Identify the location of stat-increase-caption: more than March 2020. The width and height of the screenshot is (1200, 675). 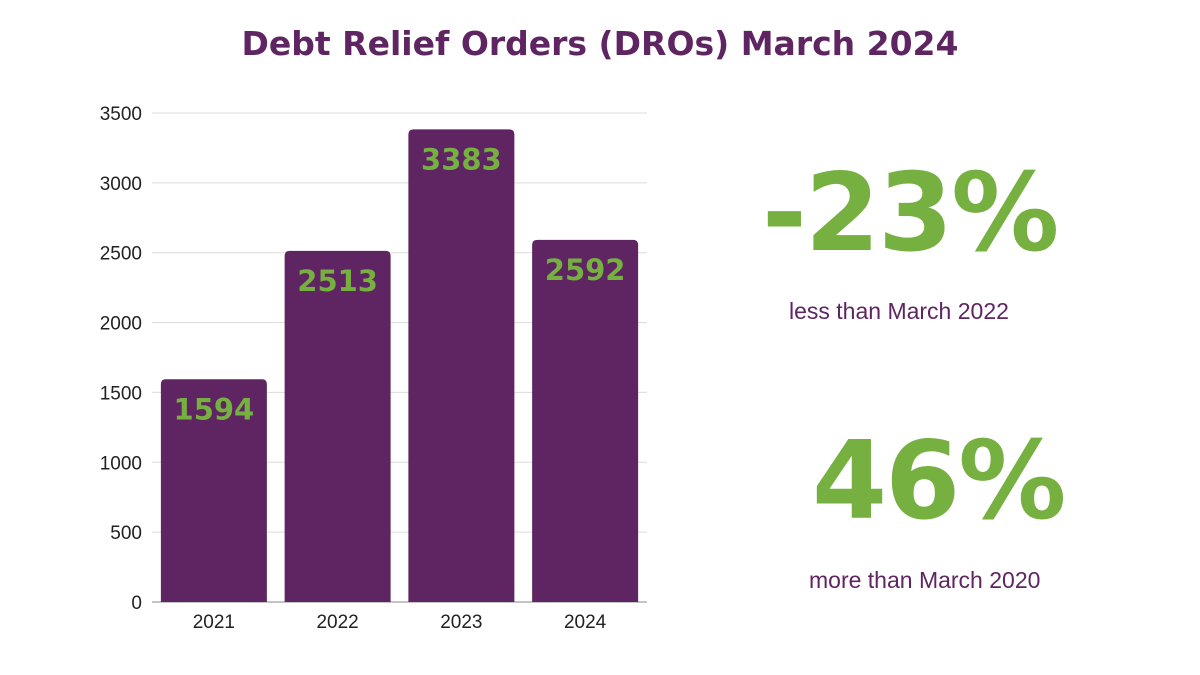
(925, 580).